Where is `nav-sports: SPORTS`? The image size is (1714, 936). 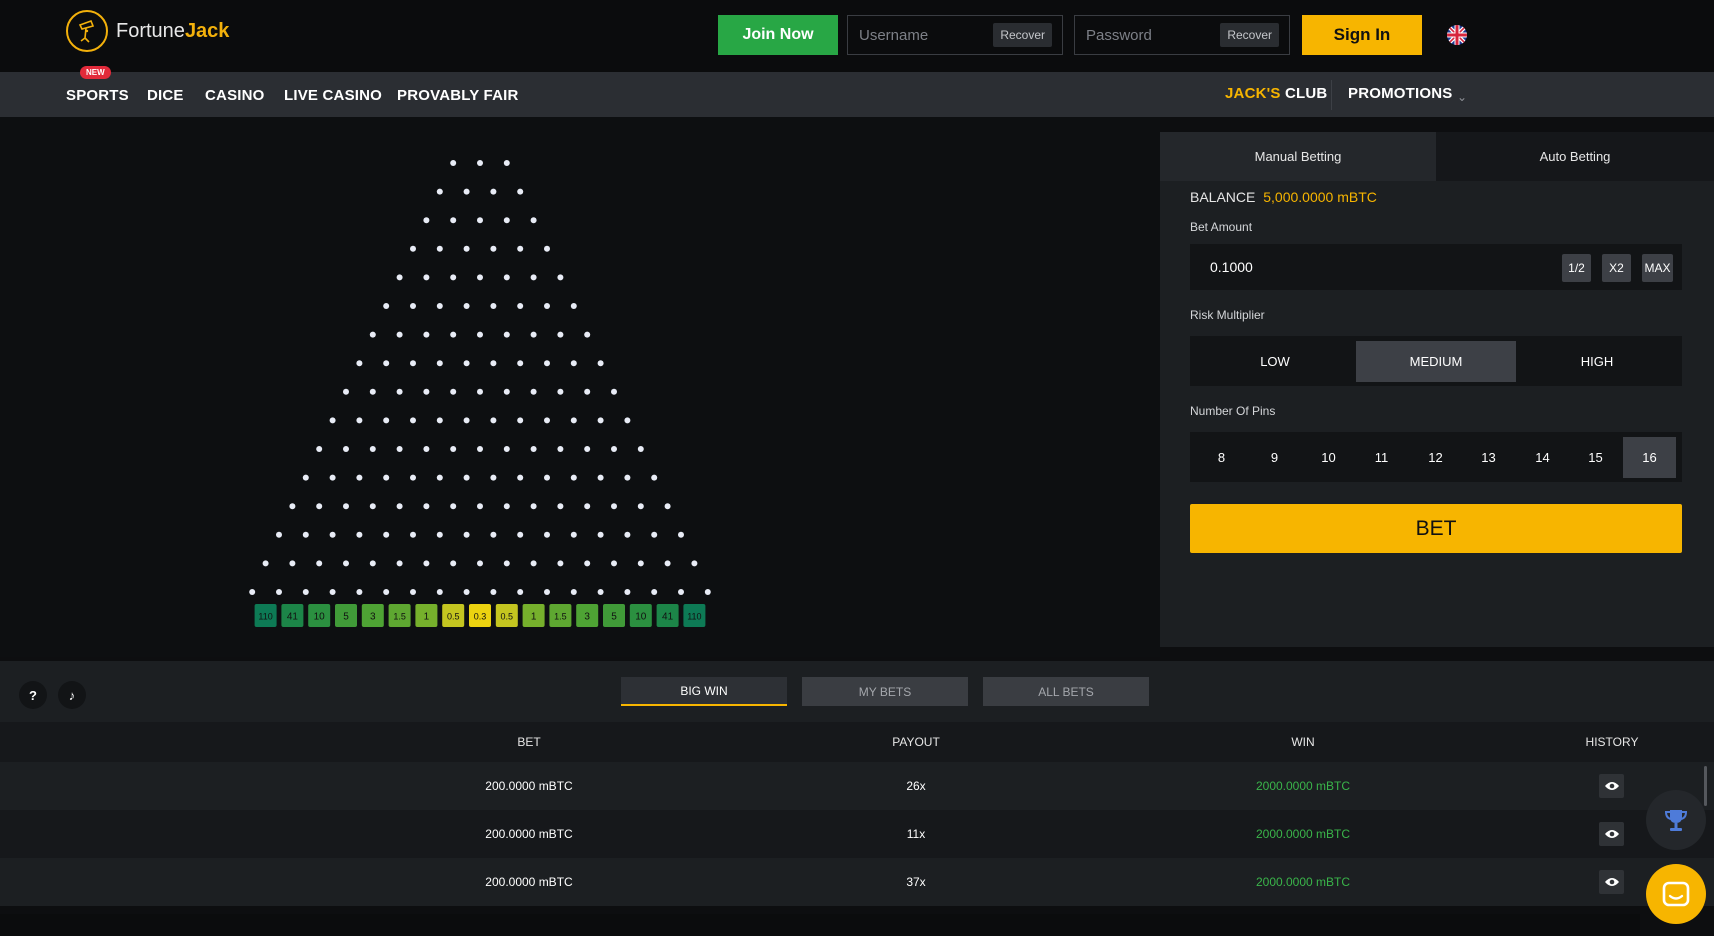
nav-sports: SPORTS is located at coordinates (97, 95).